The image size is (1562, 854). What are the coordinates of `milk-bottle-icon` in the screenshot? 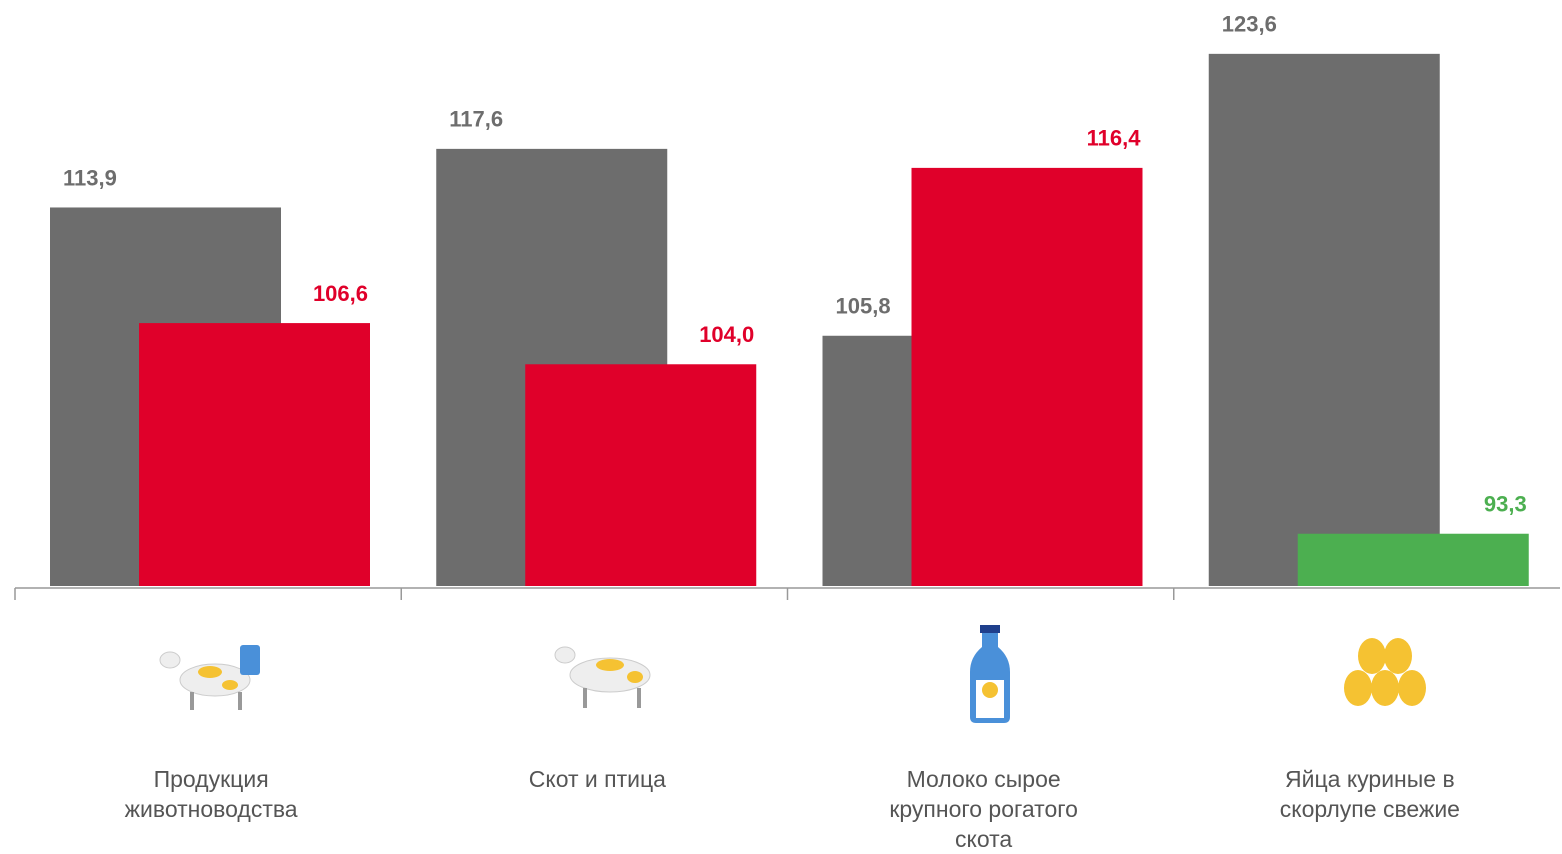 It's located at (990, 674).